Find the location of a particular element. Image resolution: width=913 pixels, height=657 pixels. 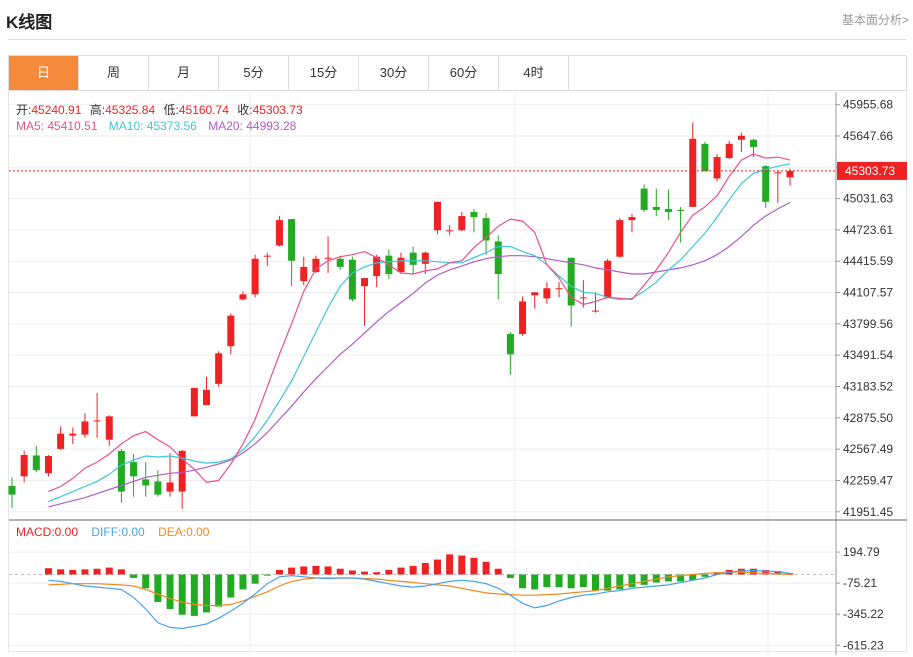

diff-line is located at coordinates (419, 599).